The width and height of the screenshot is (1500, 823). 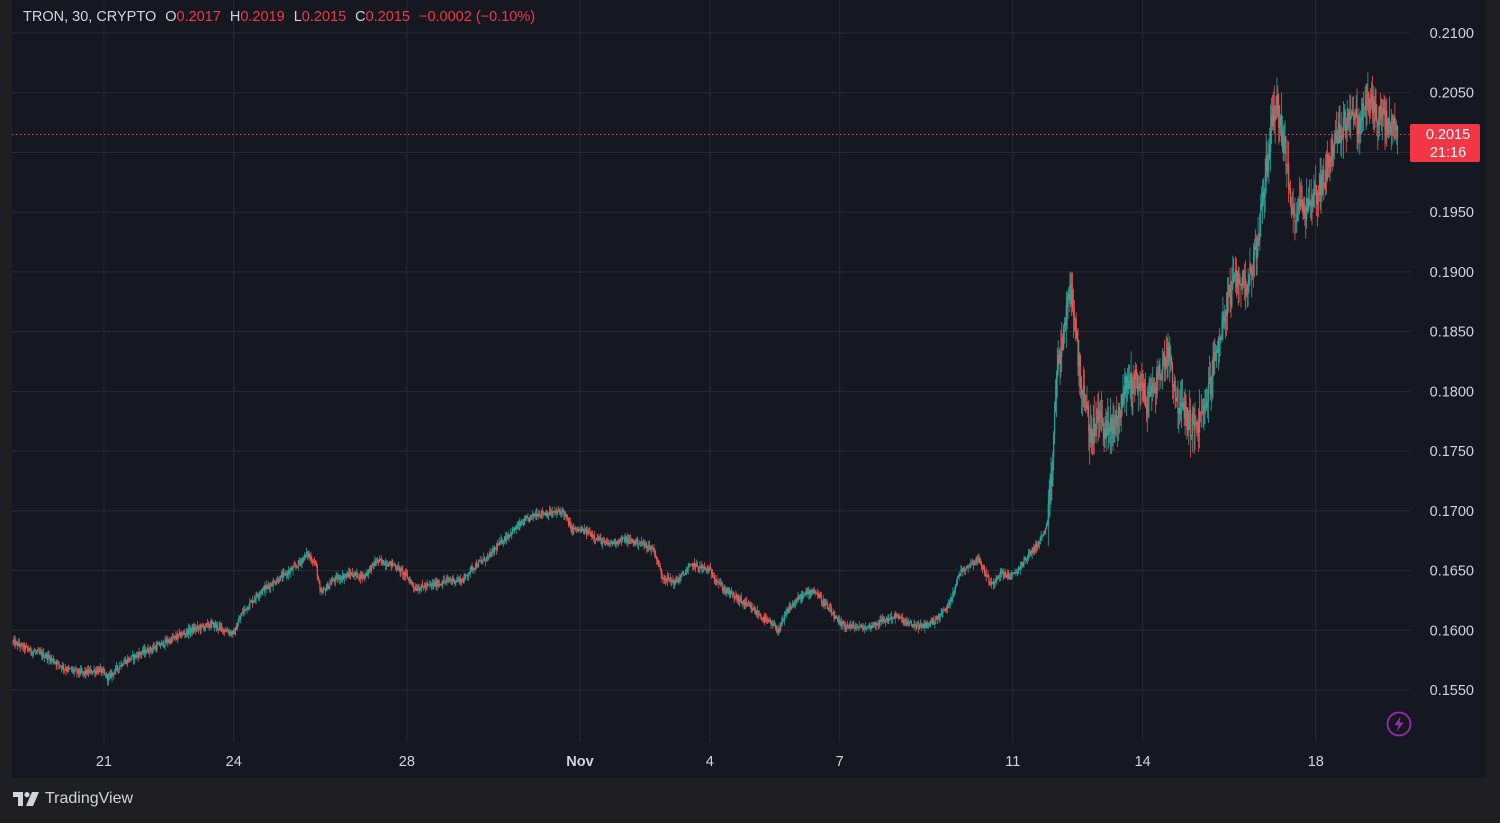 I want to click on symbol-title: TRON, 30, CRYPTO, so click(x=90, y=17).